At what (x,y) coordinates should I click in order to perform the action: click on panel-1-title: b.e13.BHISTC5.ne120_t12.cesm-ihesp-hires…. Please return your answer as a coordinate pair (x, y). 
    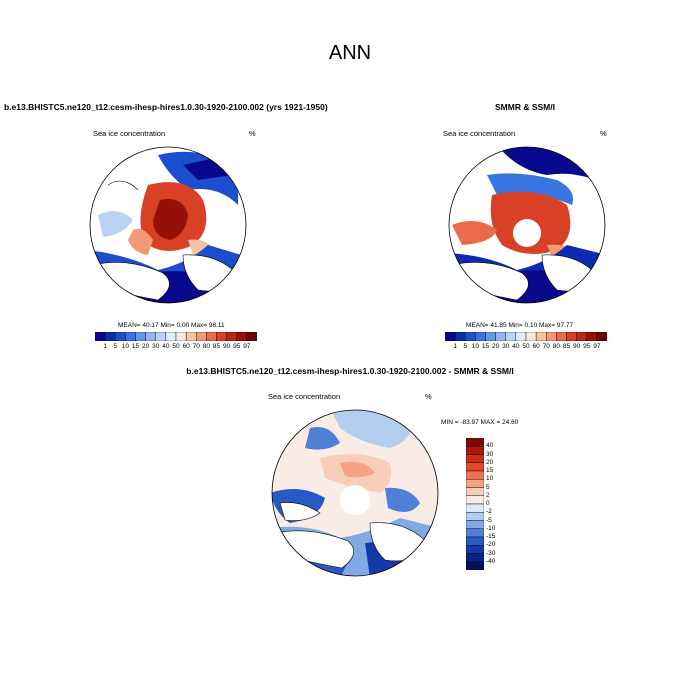
    Looking at the image, I should click on (166, 107).